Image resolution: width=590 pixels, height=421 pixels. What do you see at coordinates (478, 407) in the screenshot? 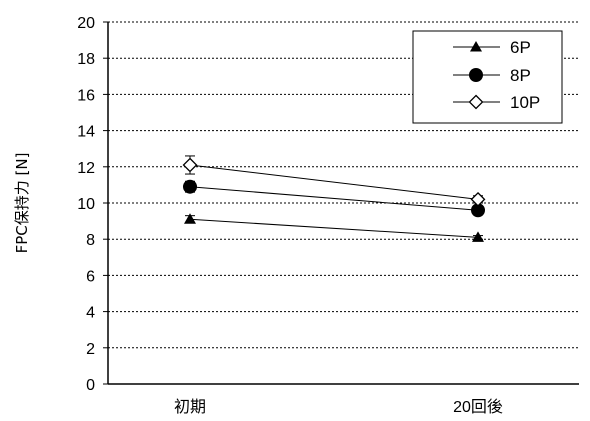
I see `x-tick-label: 20回後` at bounding box center [478, 407].